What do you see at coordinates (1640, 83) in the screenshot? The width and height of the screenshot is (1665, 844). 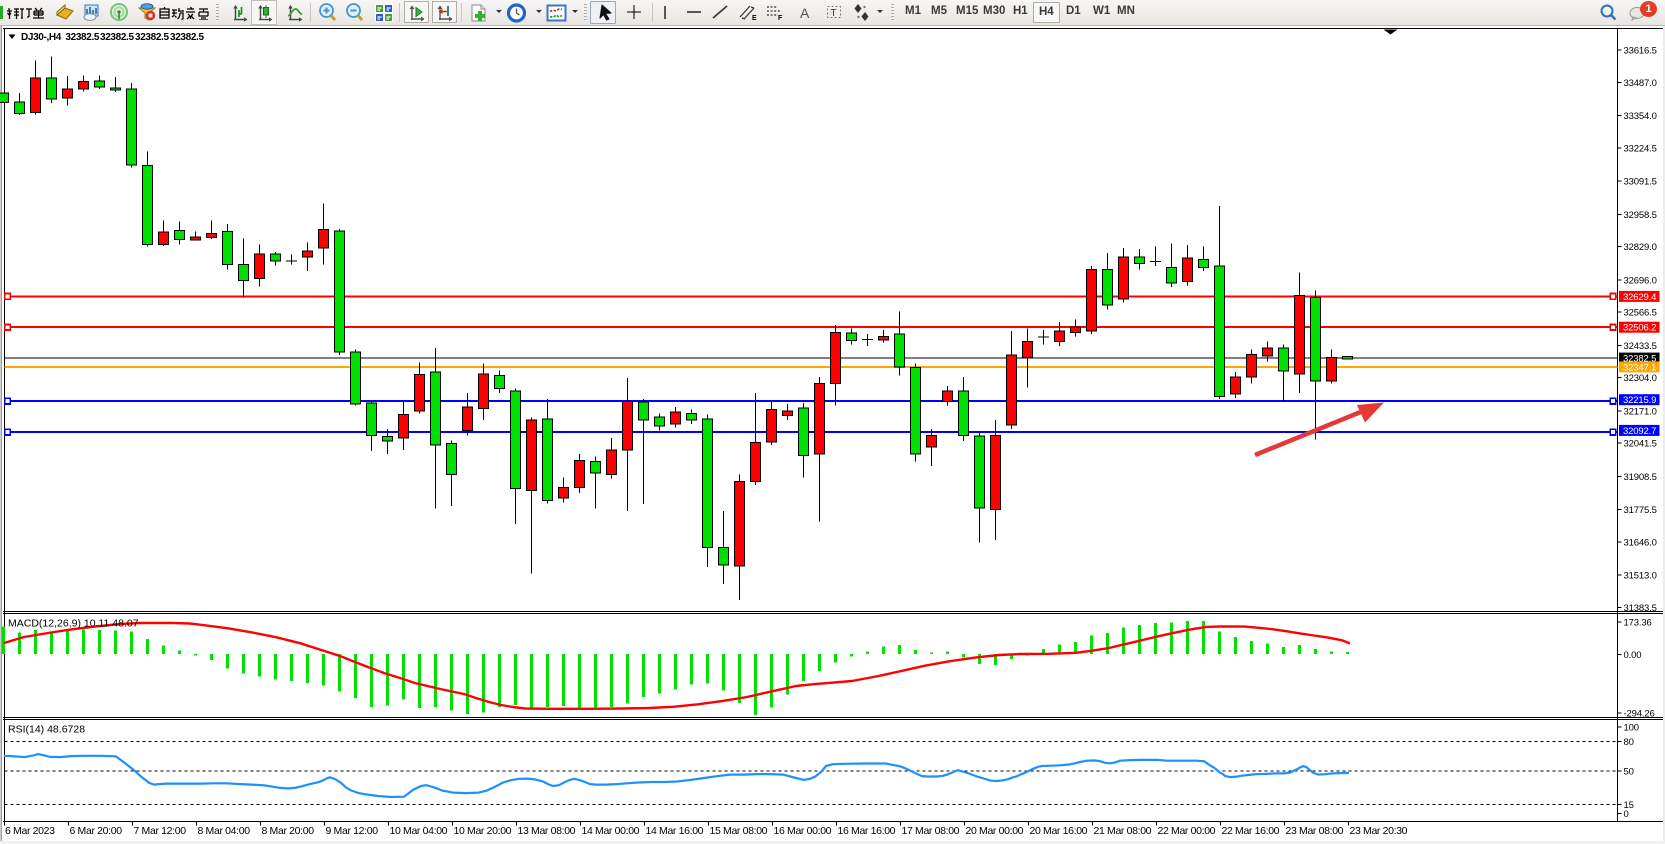 I see `svg-text: 33487.0` at bounding box center [1640, 83].